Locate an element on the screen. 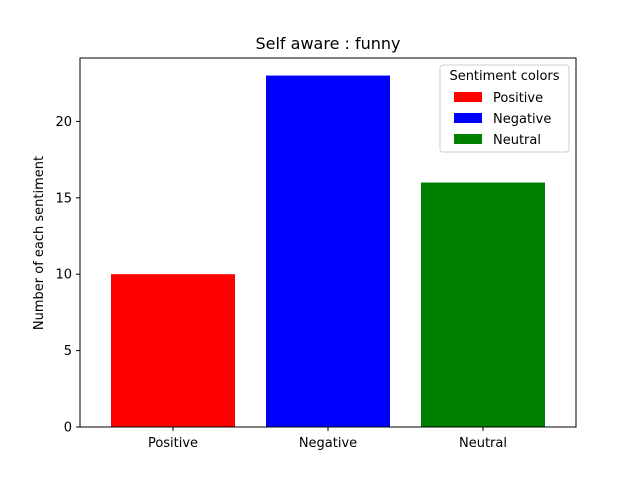  x-tick-label-neutral: Neutral is located at coordinates (483, 443).